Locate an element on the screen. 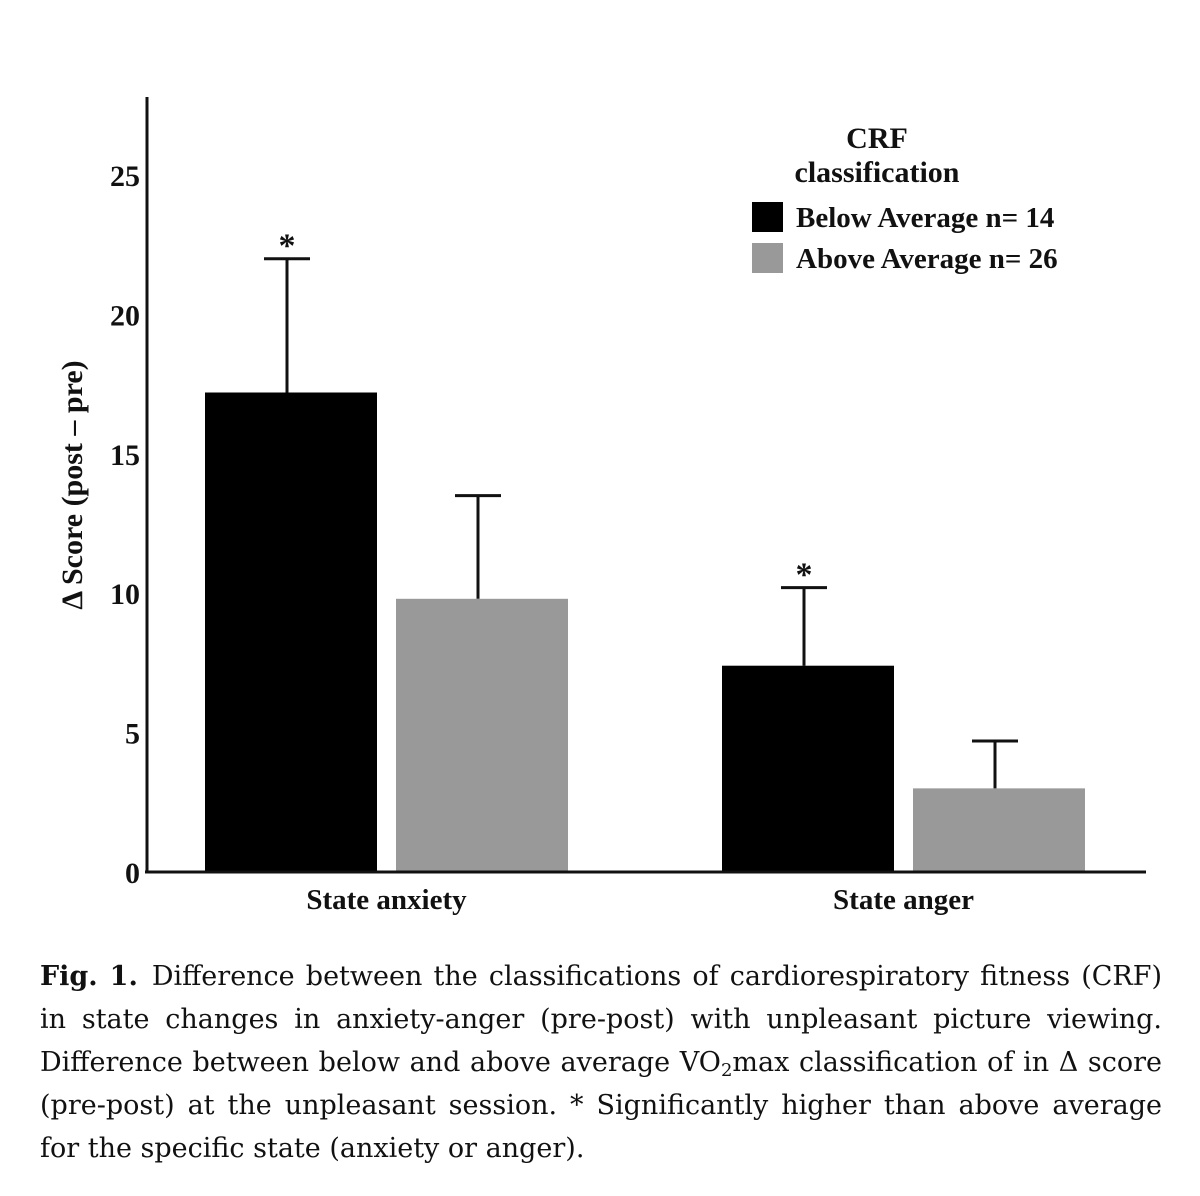 Image resolution: width=1200 pixels, height=1196 pixels. y-tick-label: 10 is located at coordinates (125, 594).